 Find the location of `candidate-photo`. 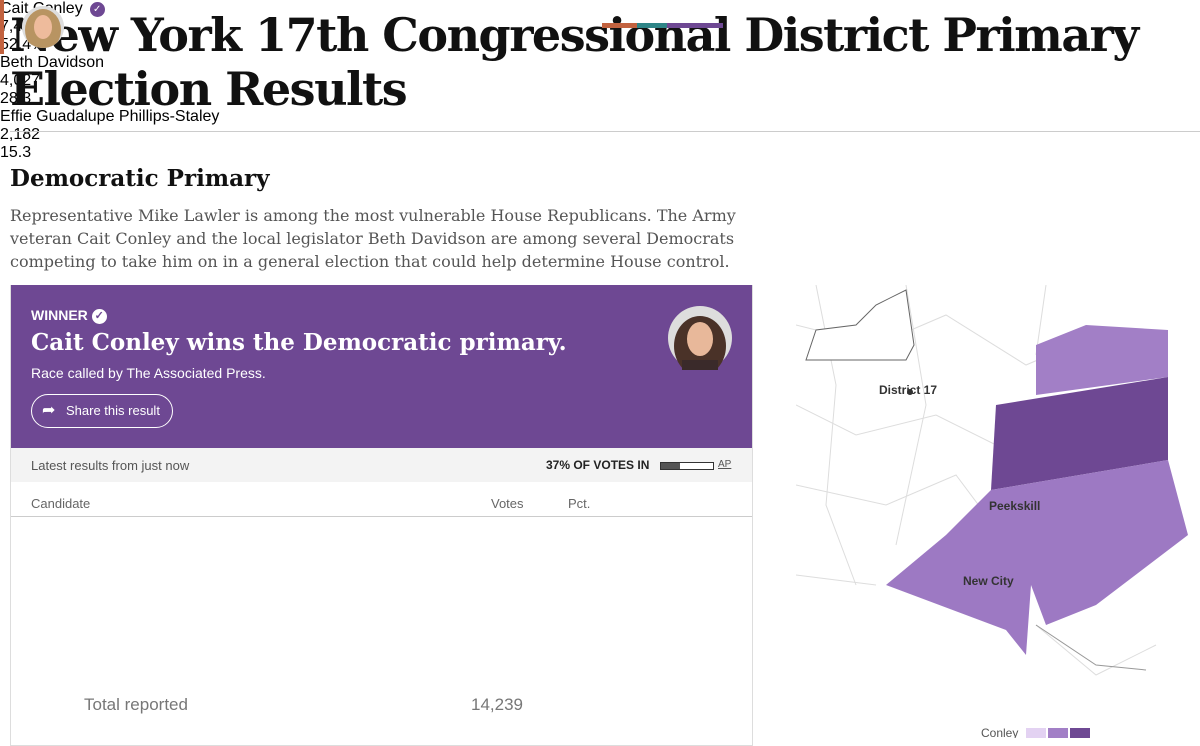

candidate-photo is located at coordinates (43, 27).